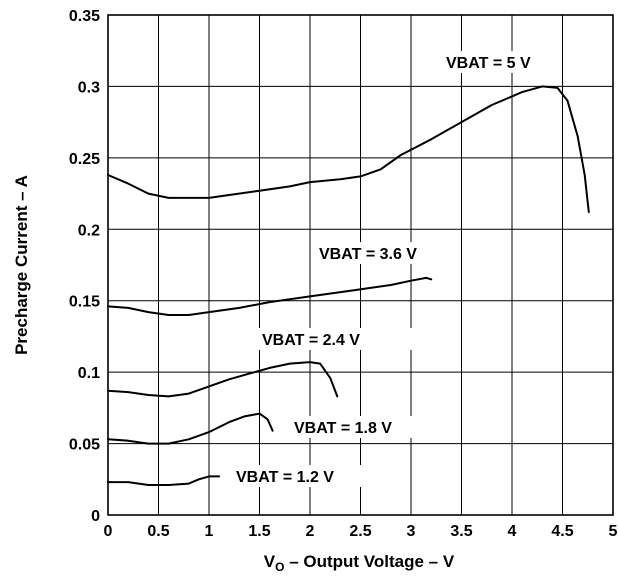  Describe the element at coordinates (411, 531) in the screenshot. I see `x-tick-label: 3` at that location.